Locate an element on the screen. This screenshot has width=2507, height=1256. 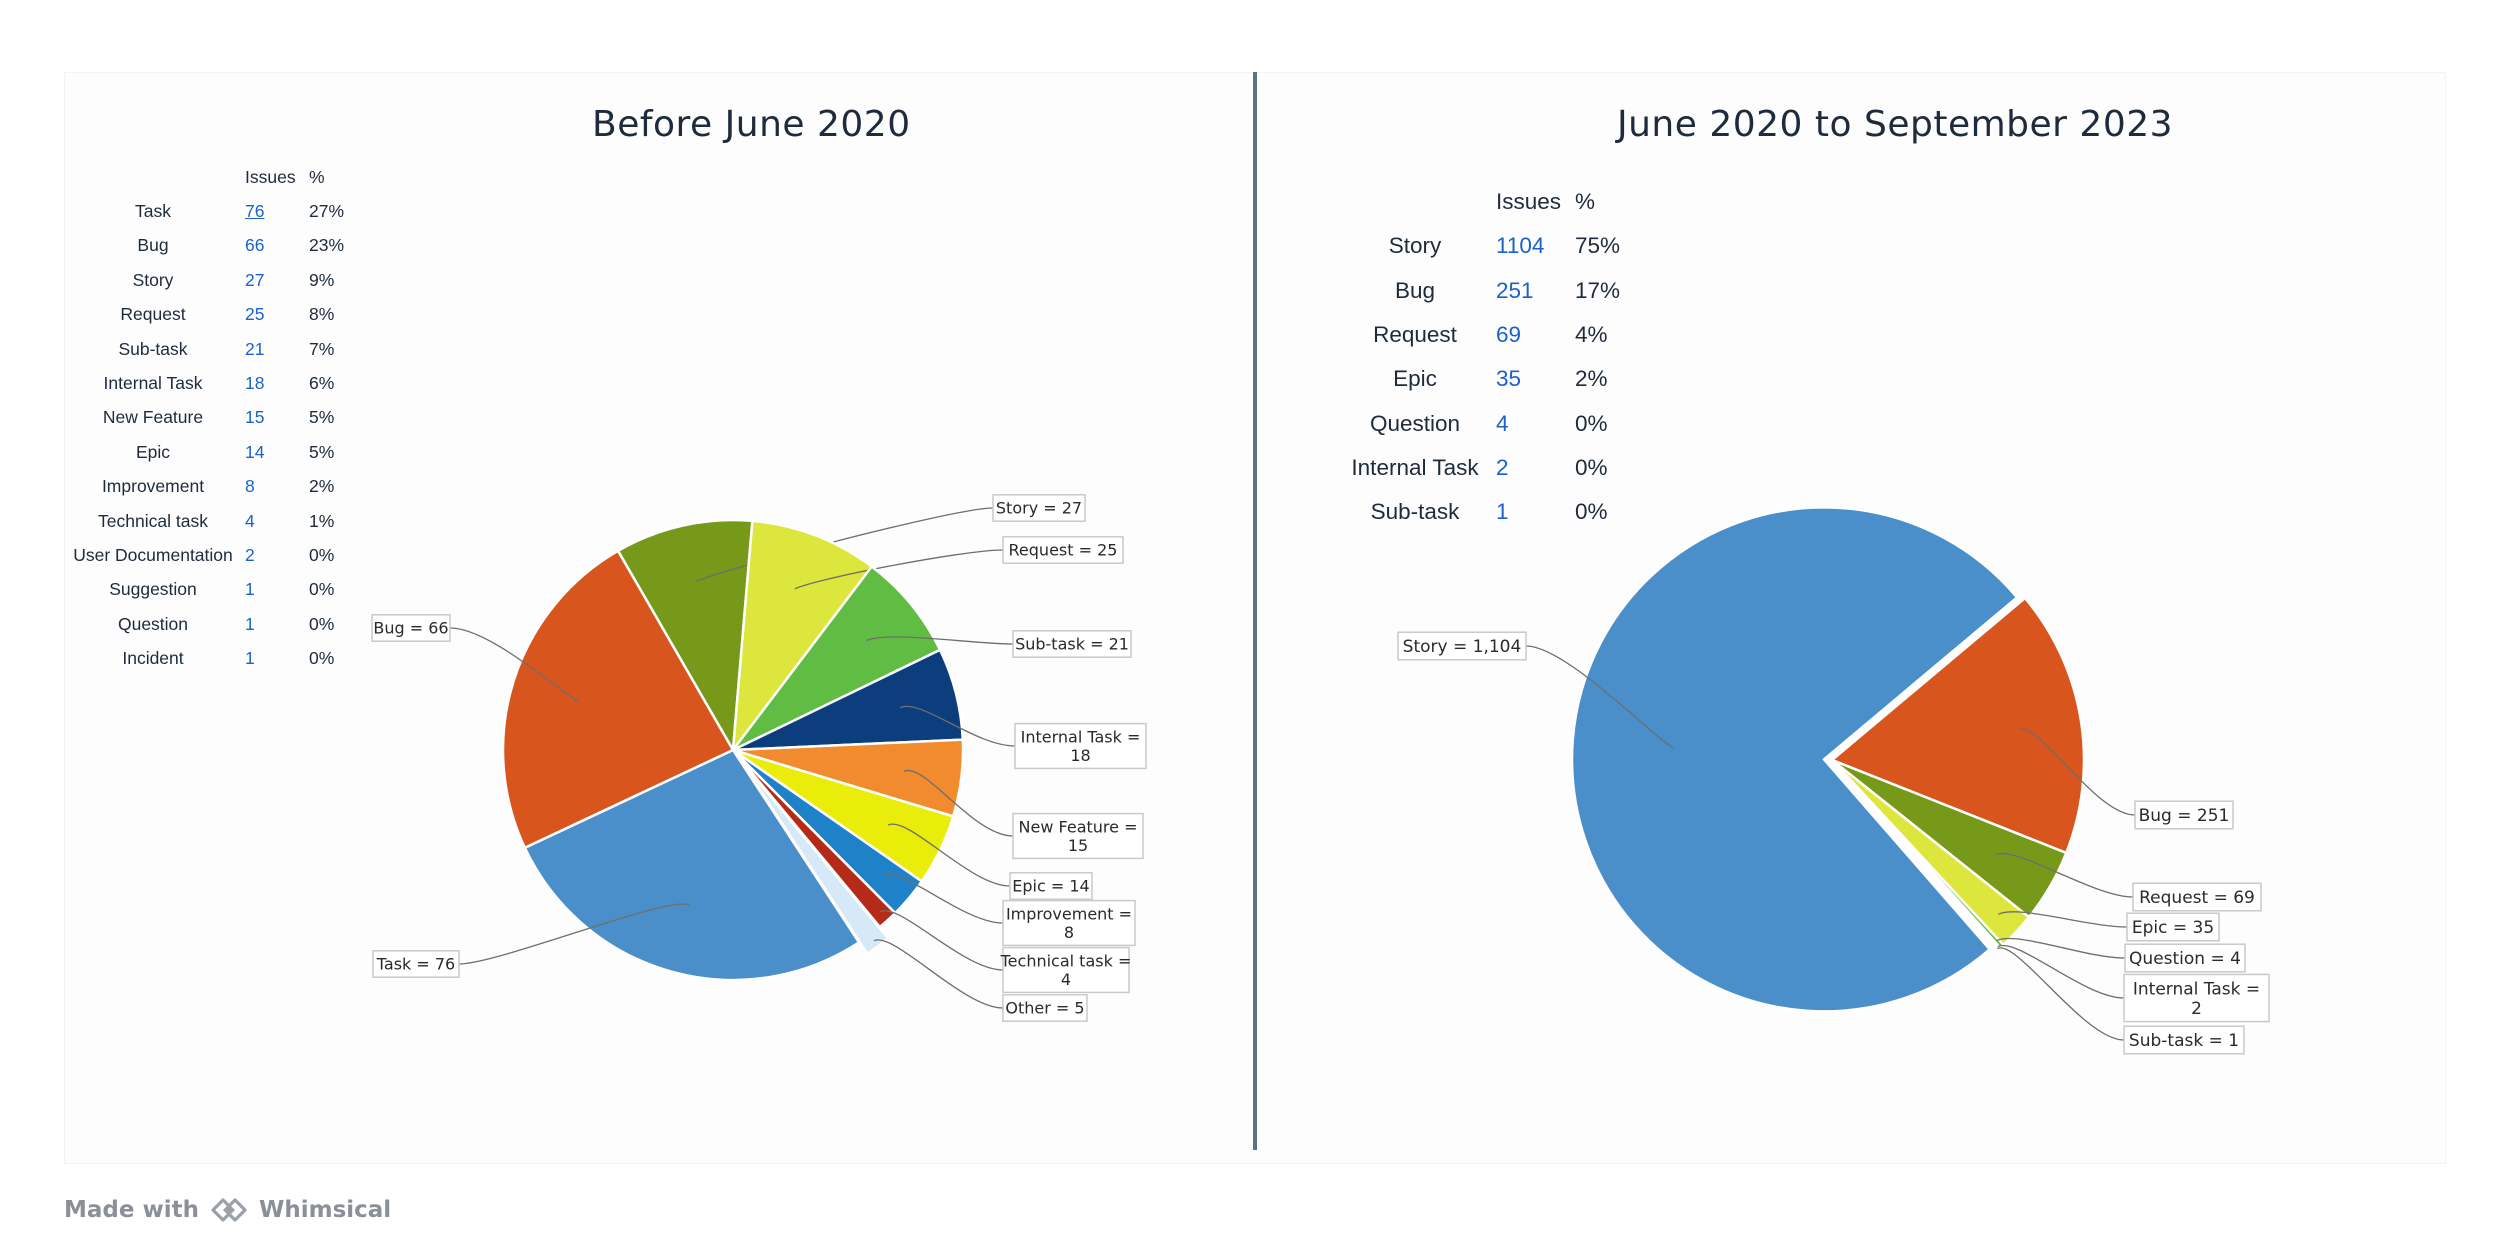
issue-type: New Feature is located at coordinates (153, 417).